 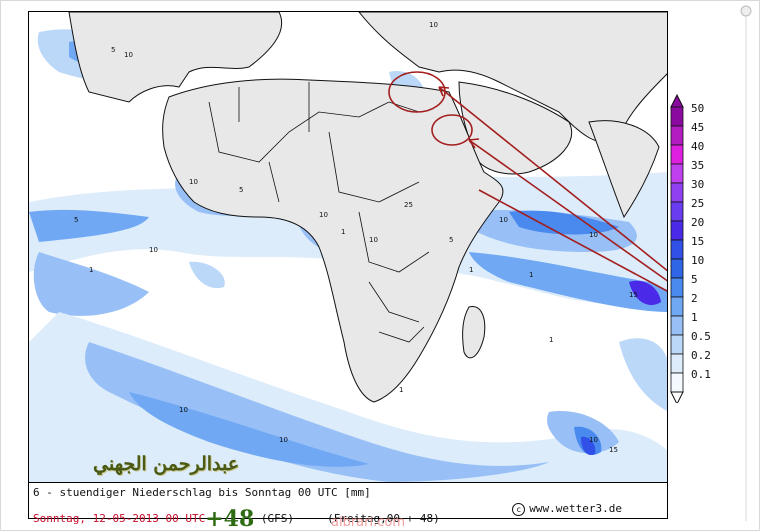 What do you see at coordinates (512, 77) in the screenshot?
I see `middle-east` at bounding box center [512, 77].